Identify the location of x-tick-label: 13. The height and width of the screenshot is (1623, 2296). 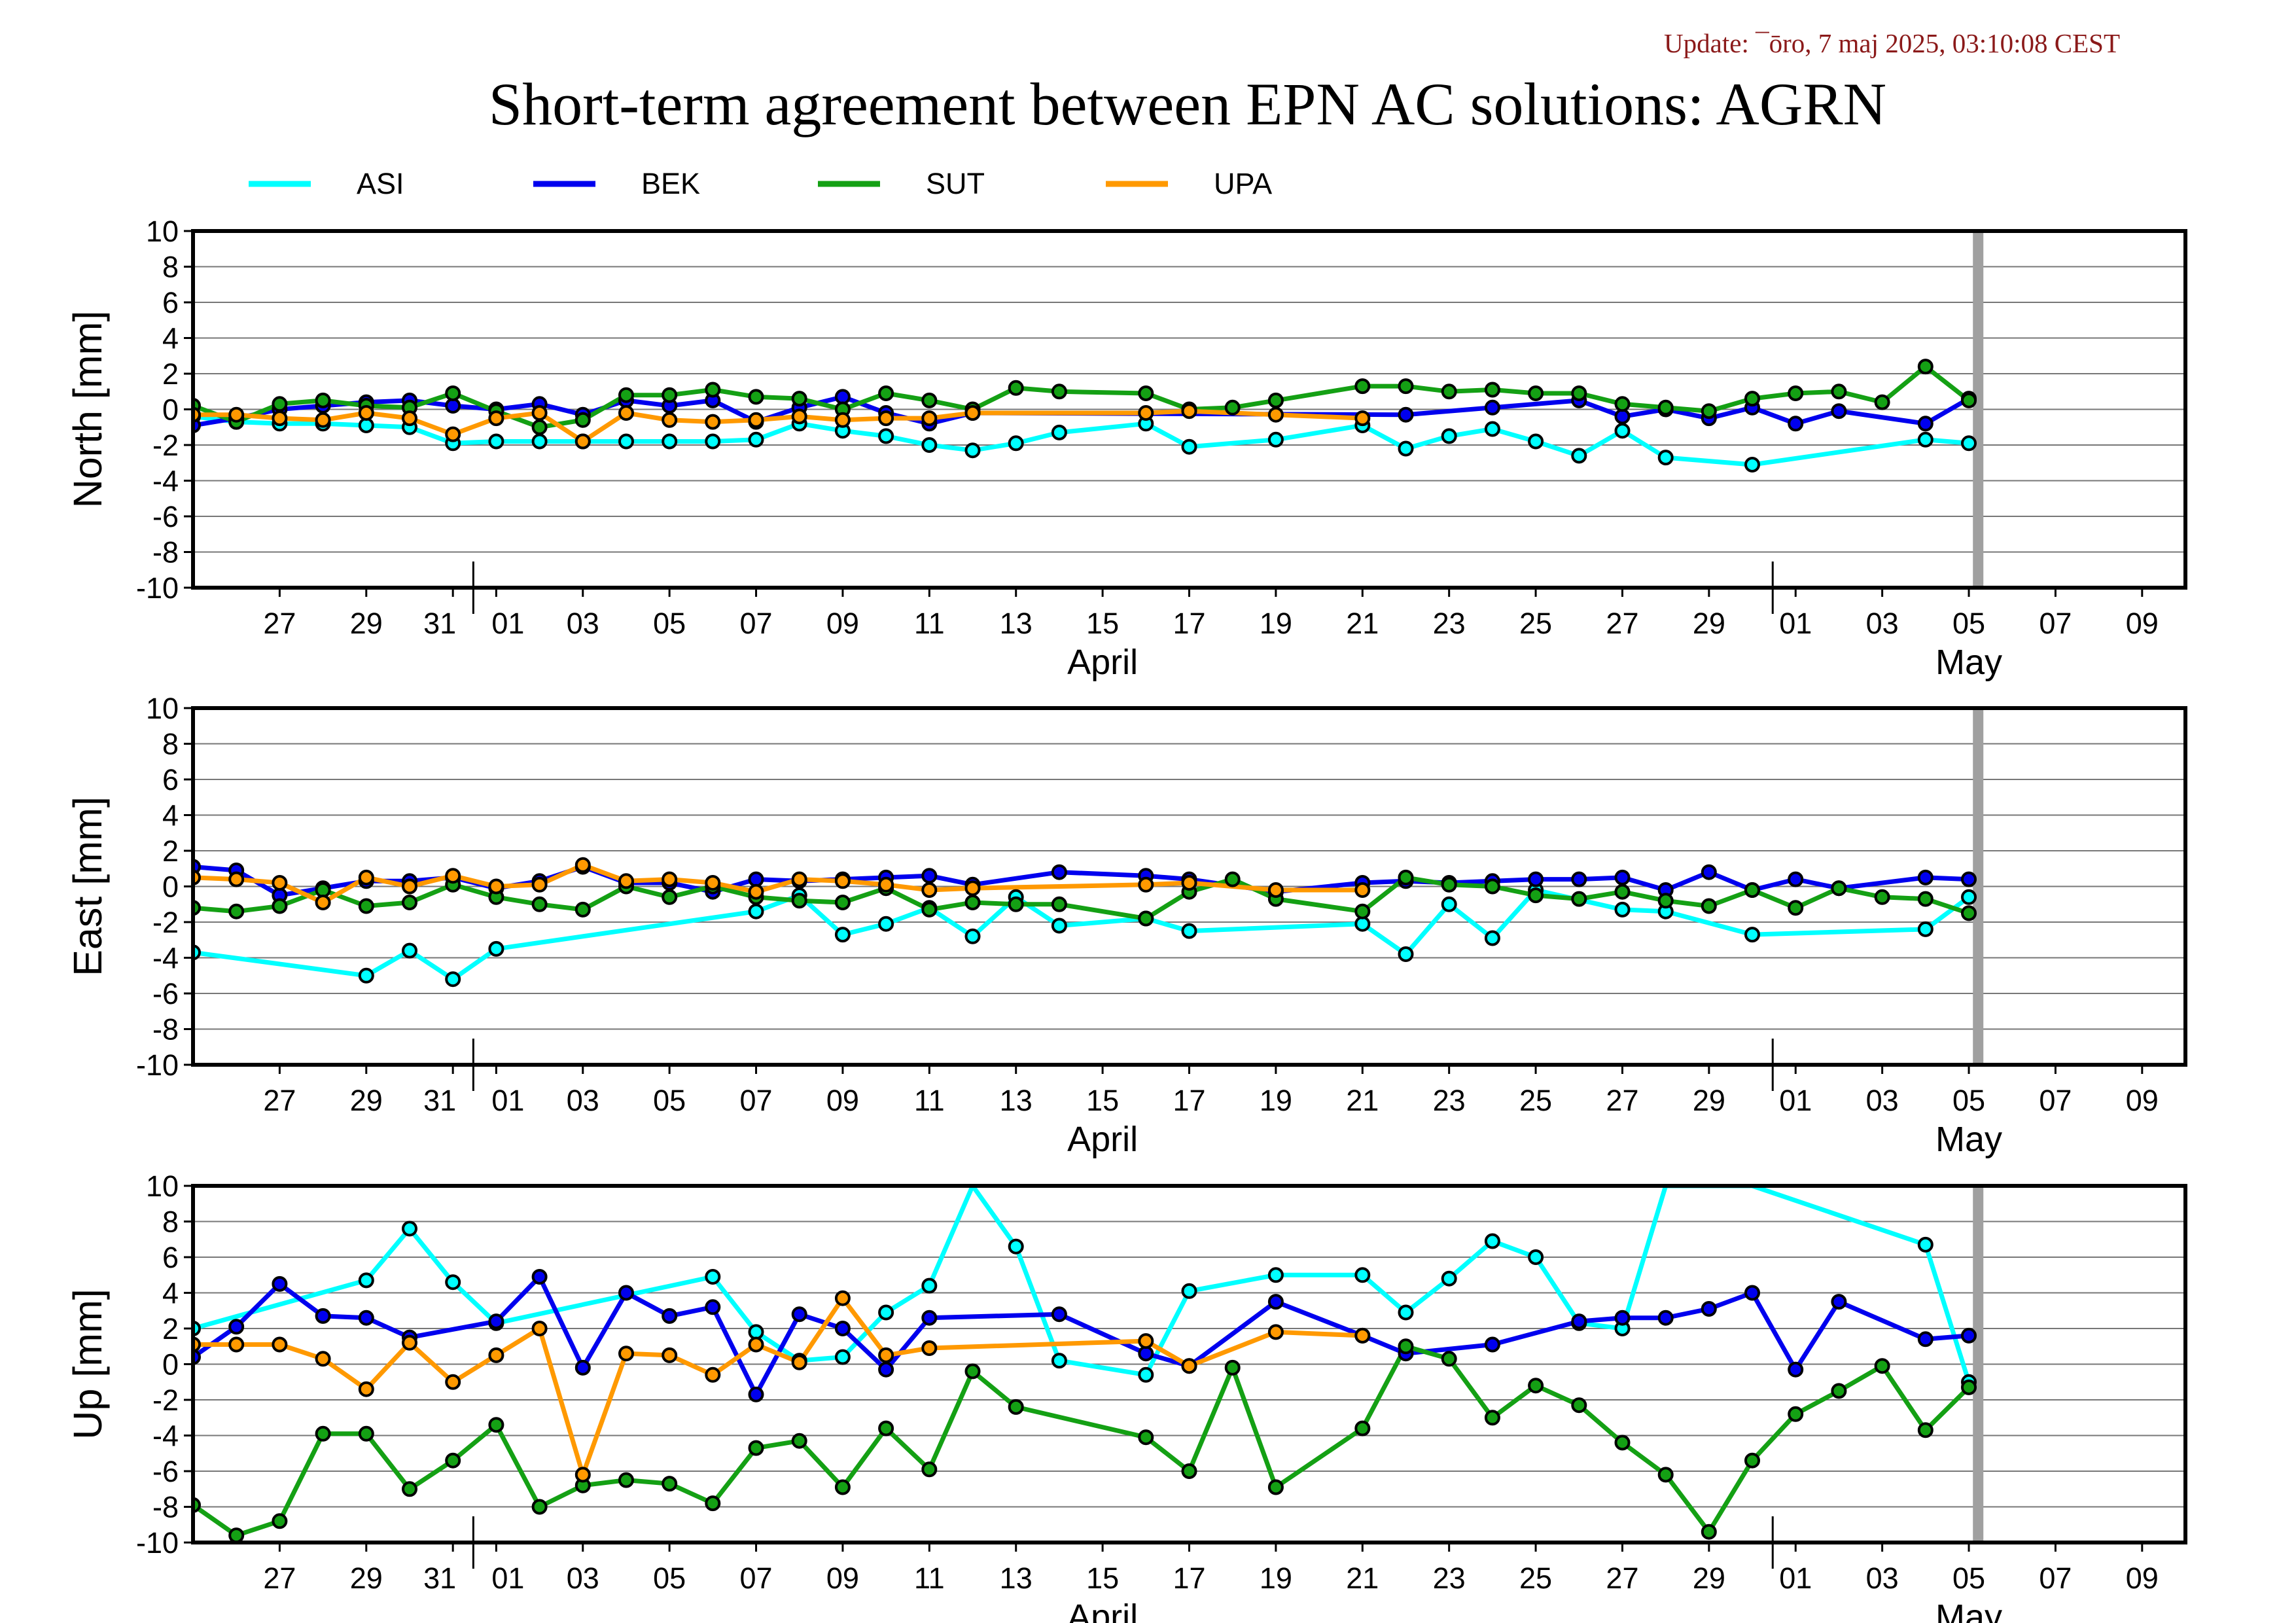
(1017, 623).